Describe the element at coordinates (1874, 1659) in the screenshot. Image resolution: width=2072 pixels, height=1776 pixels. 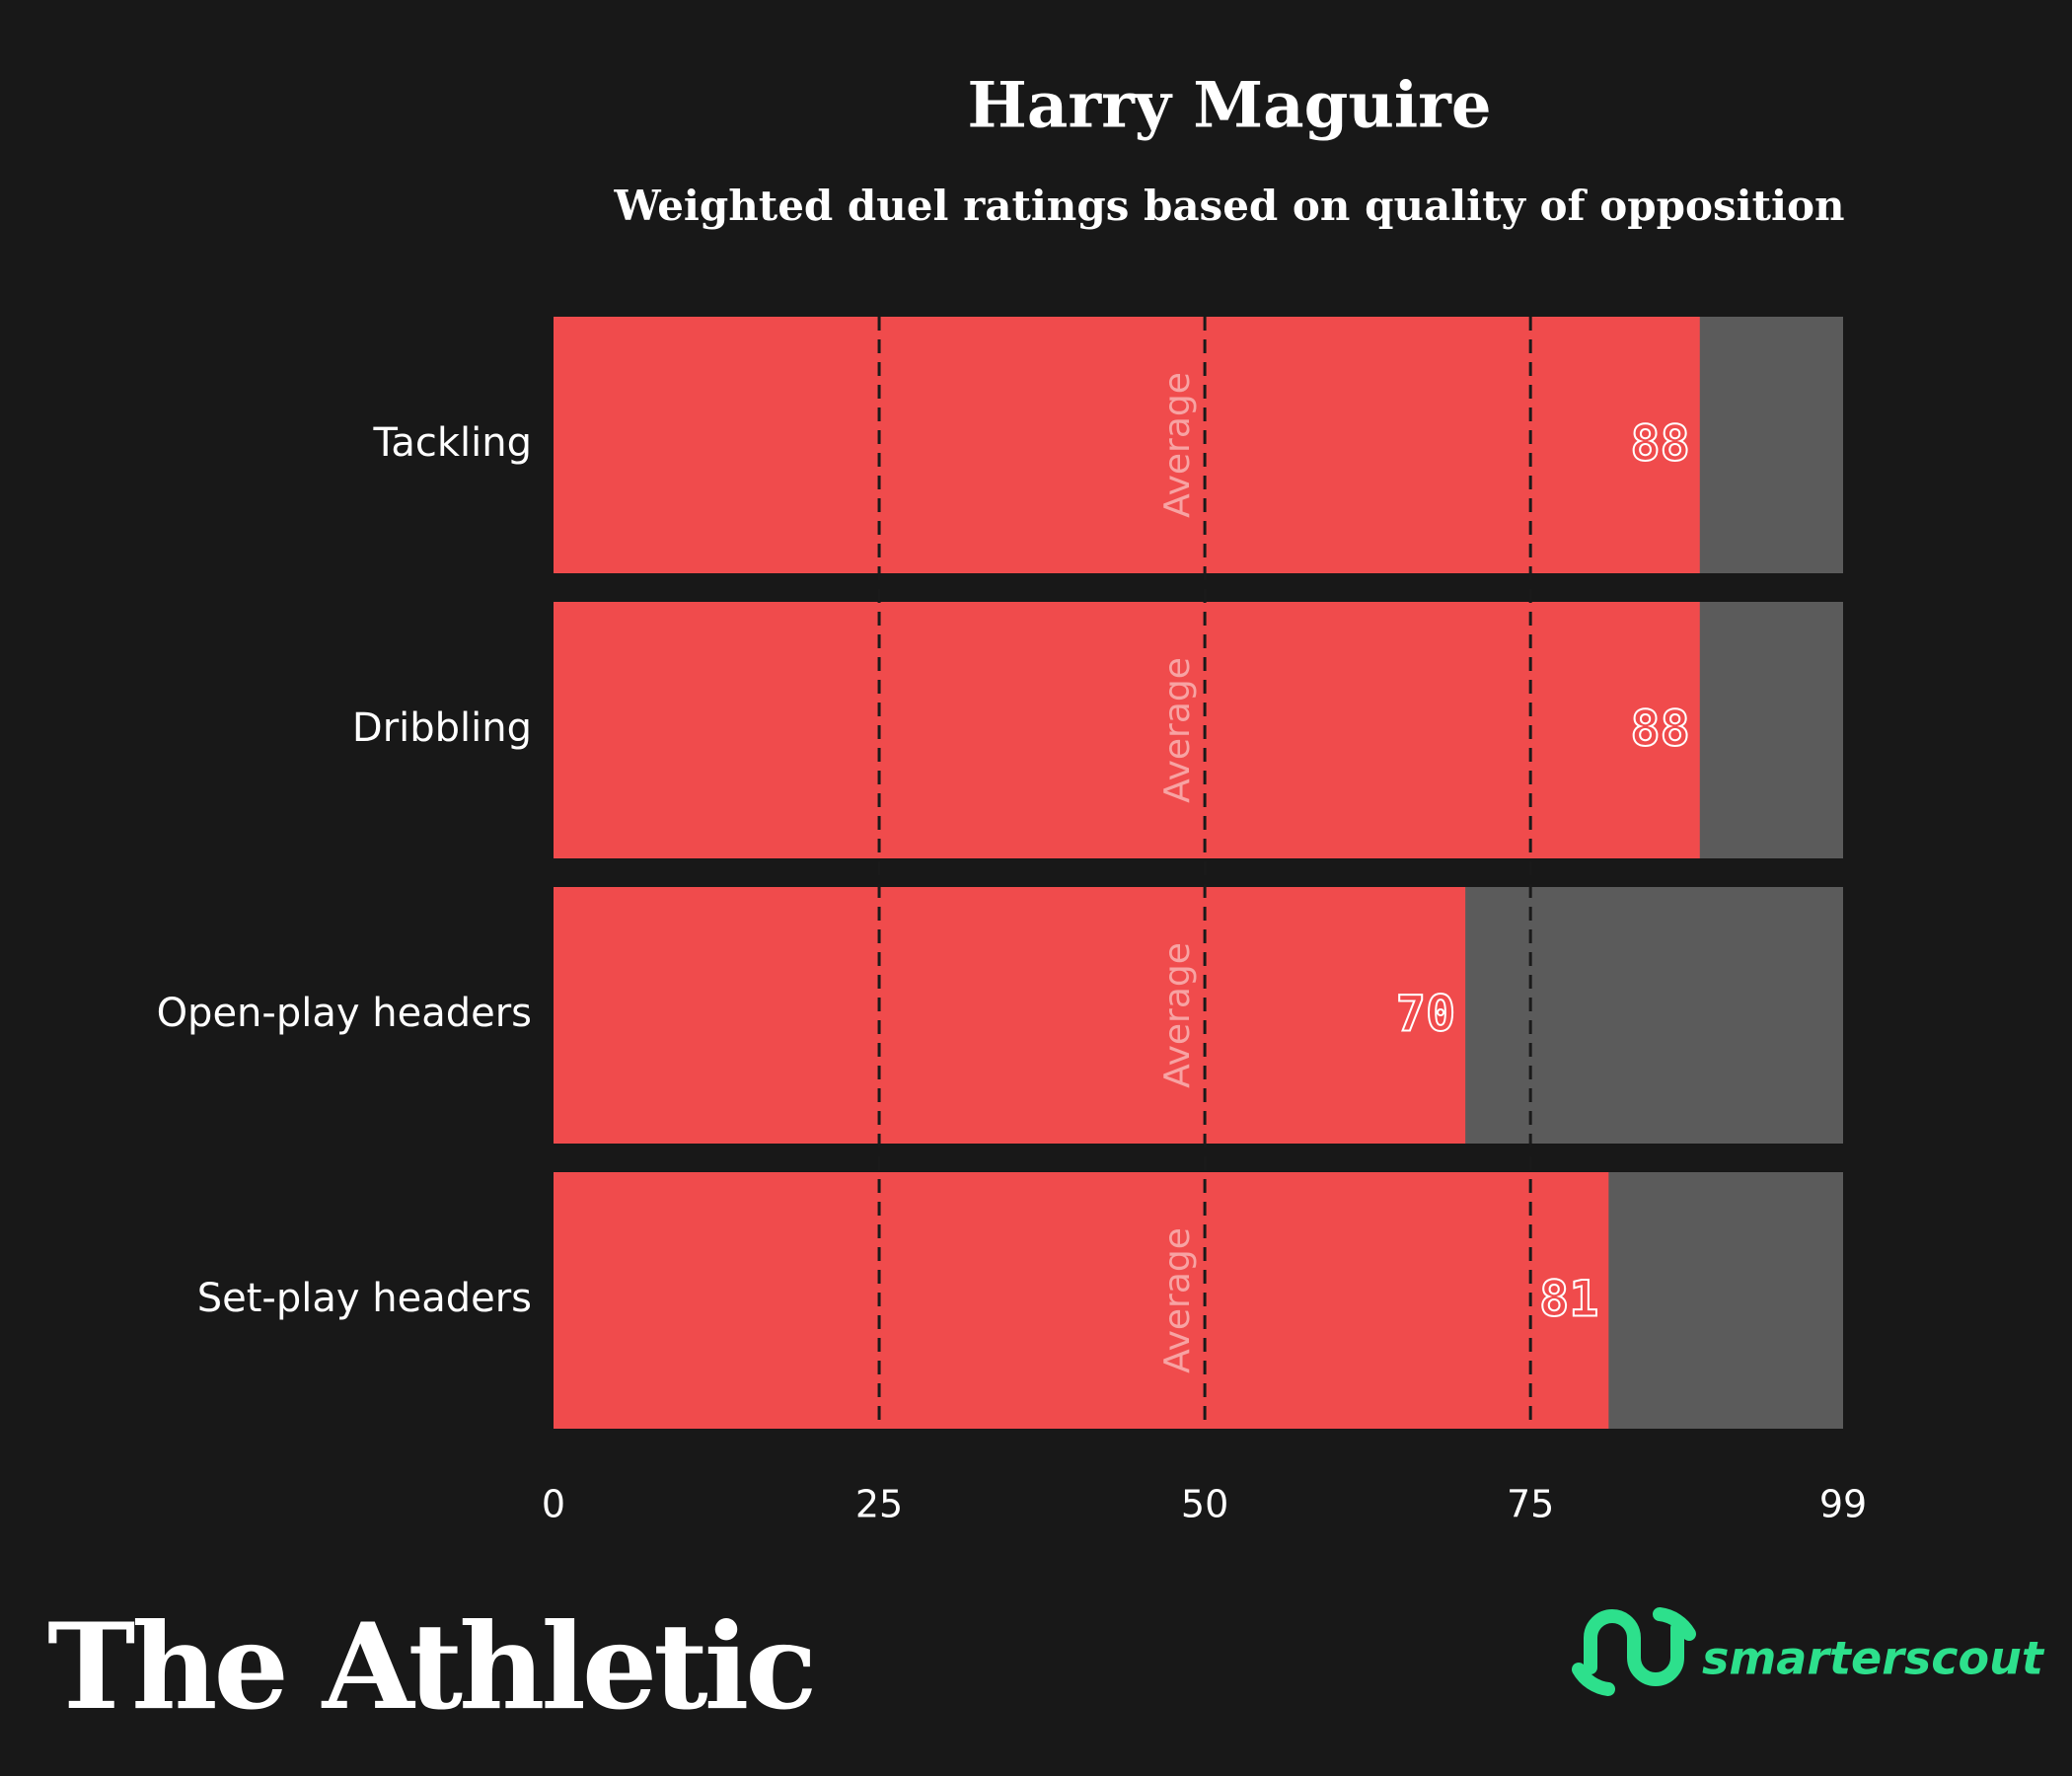
I see `source-logo: smarterscout` at that location.